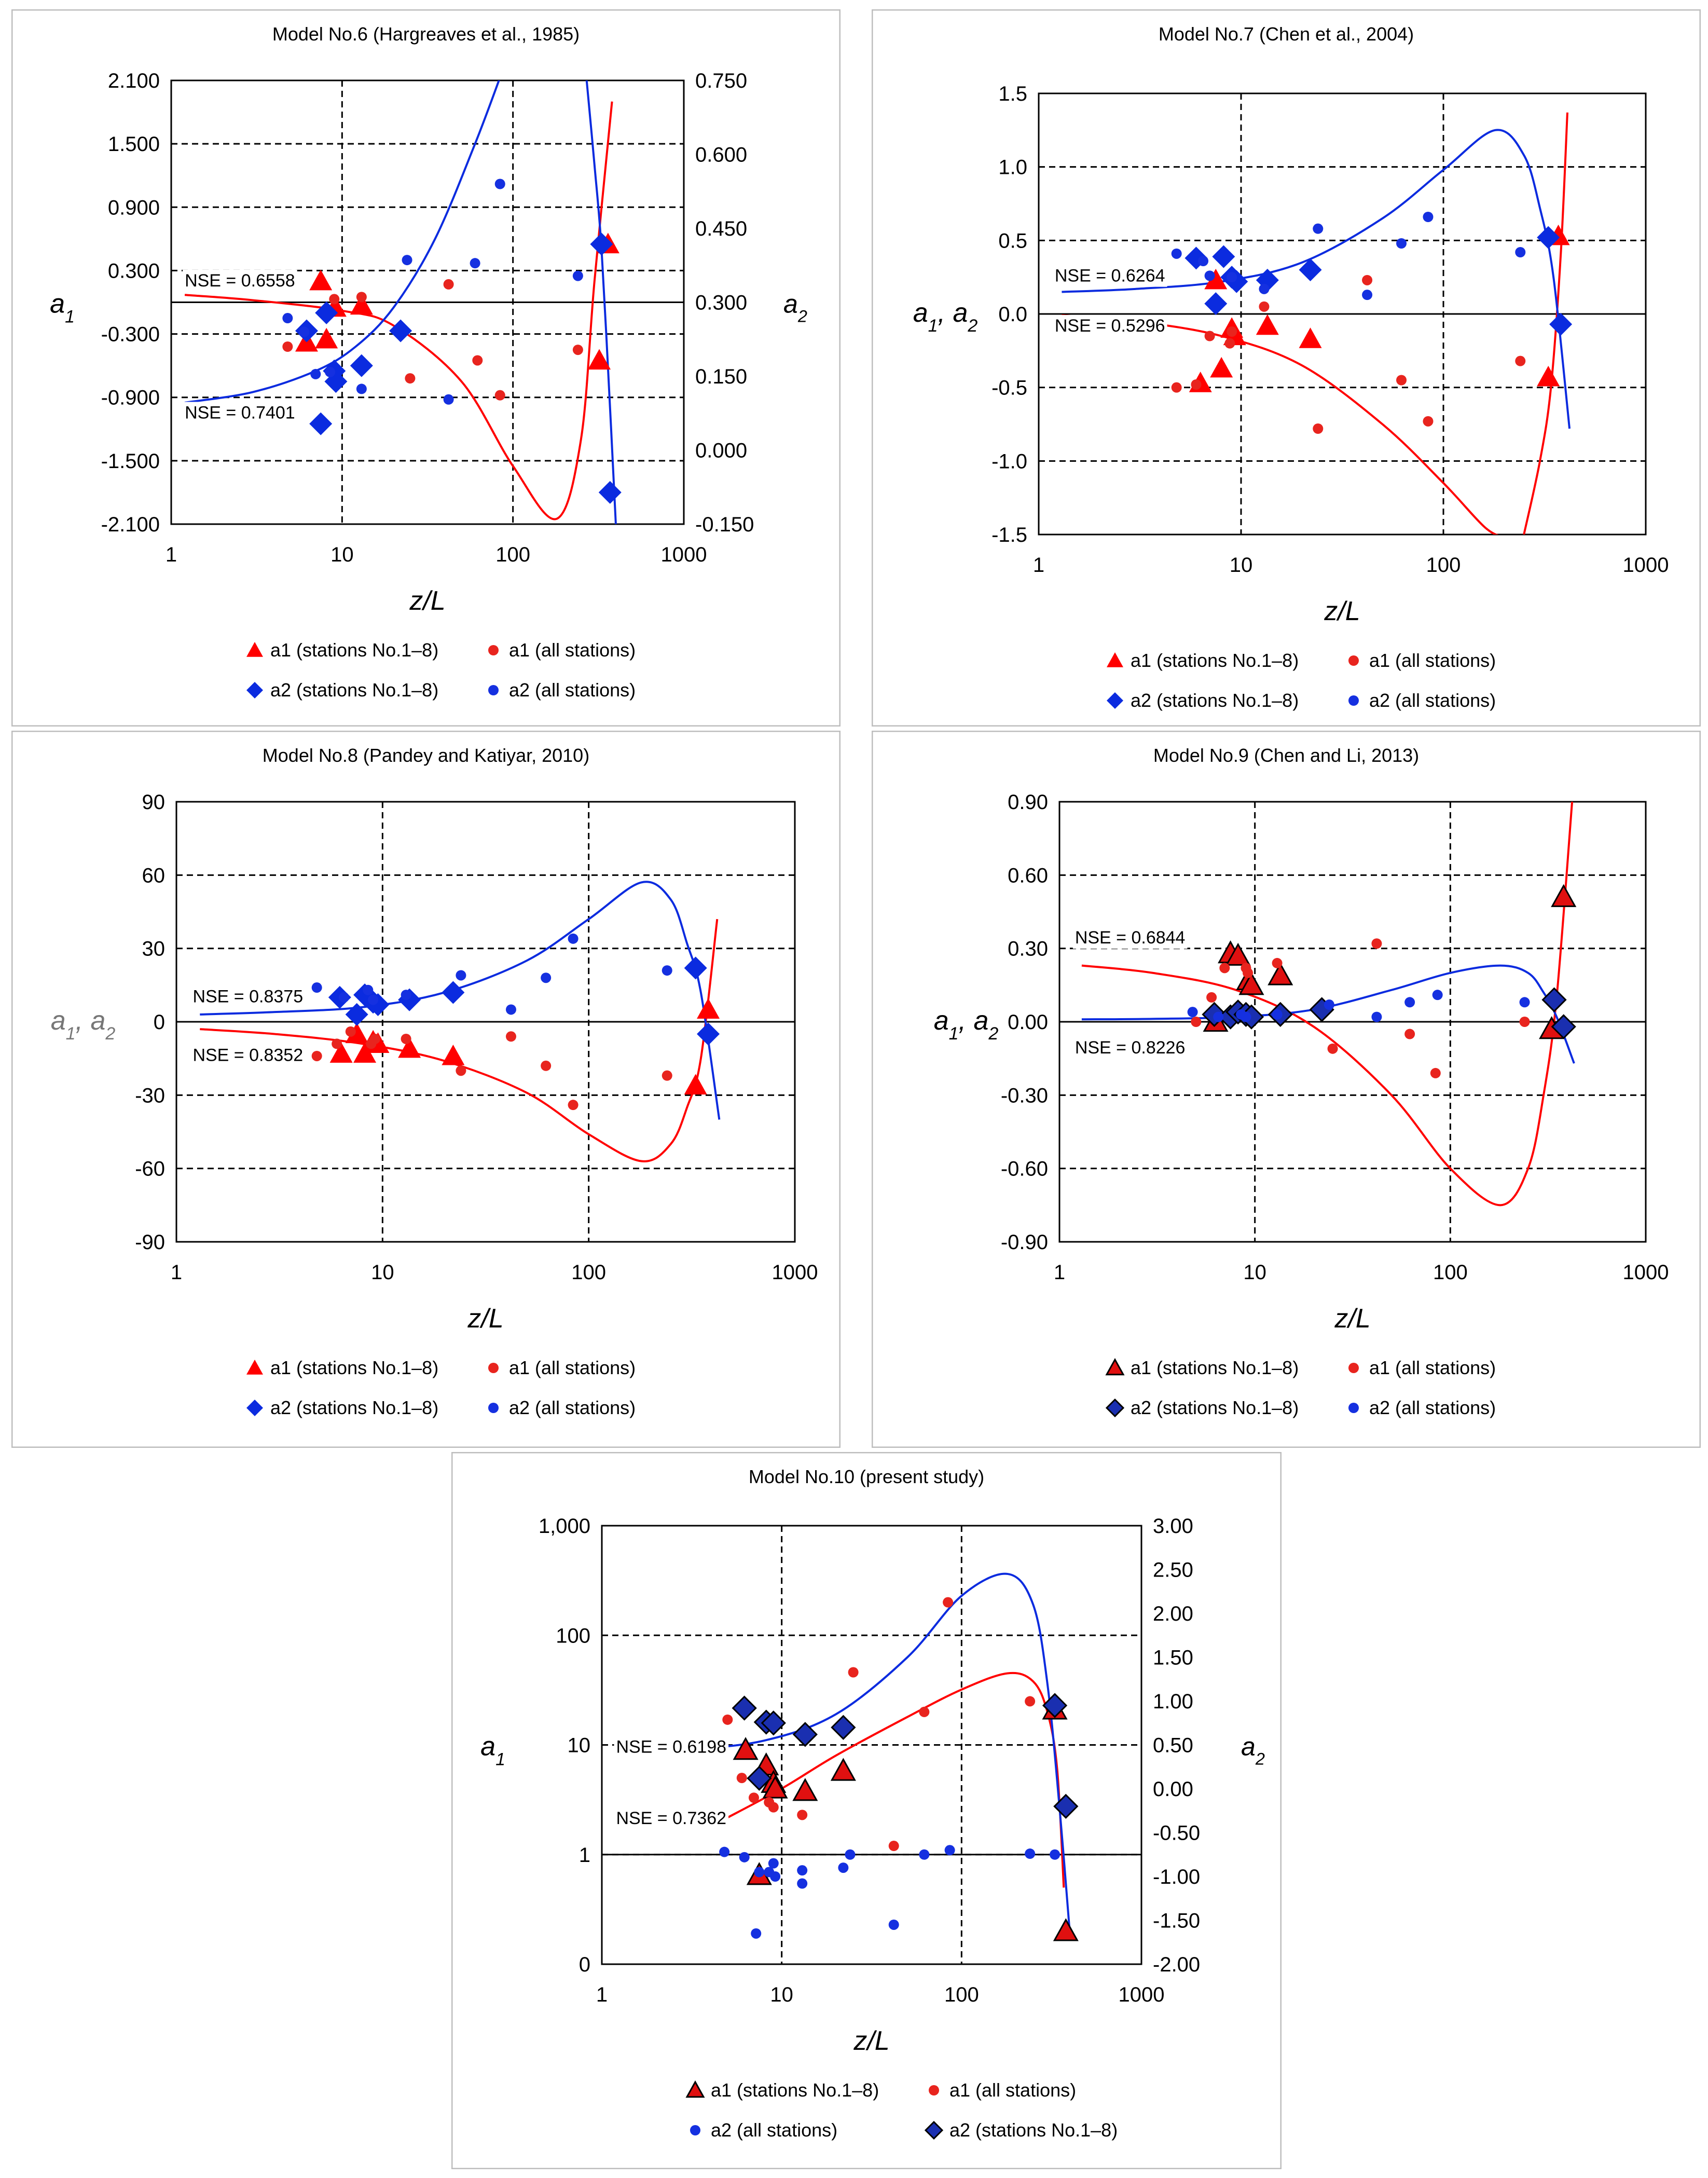 The width and height of the screenshot is (1708, 2178). What do you see at coordinates (426, 756) in the screenshot?
I see `chart-title: Model No.8 (Pandey and Katiyar, 2010)` at bounding box center [426, 756].